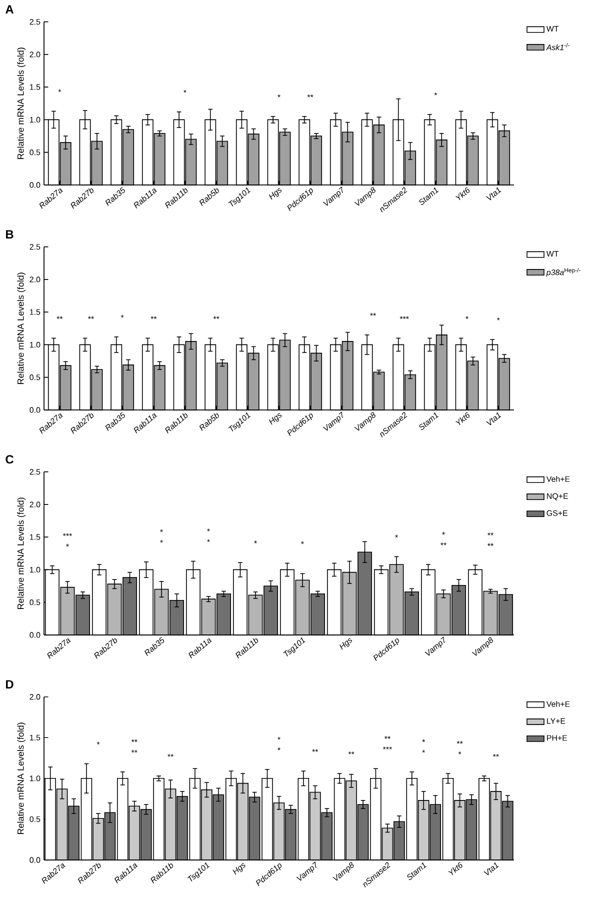 The image size is (592, 900). I want to click on chart-title: C, so click(10, 459).